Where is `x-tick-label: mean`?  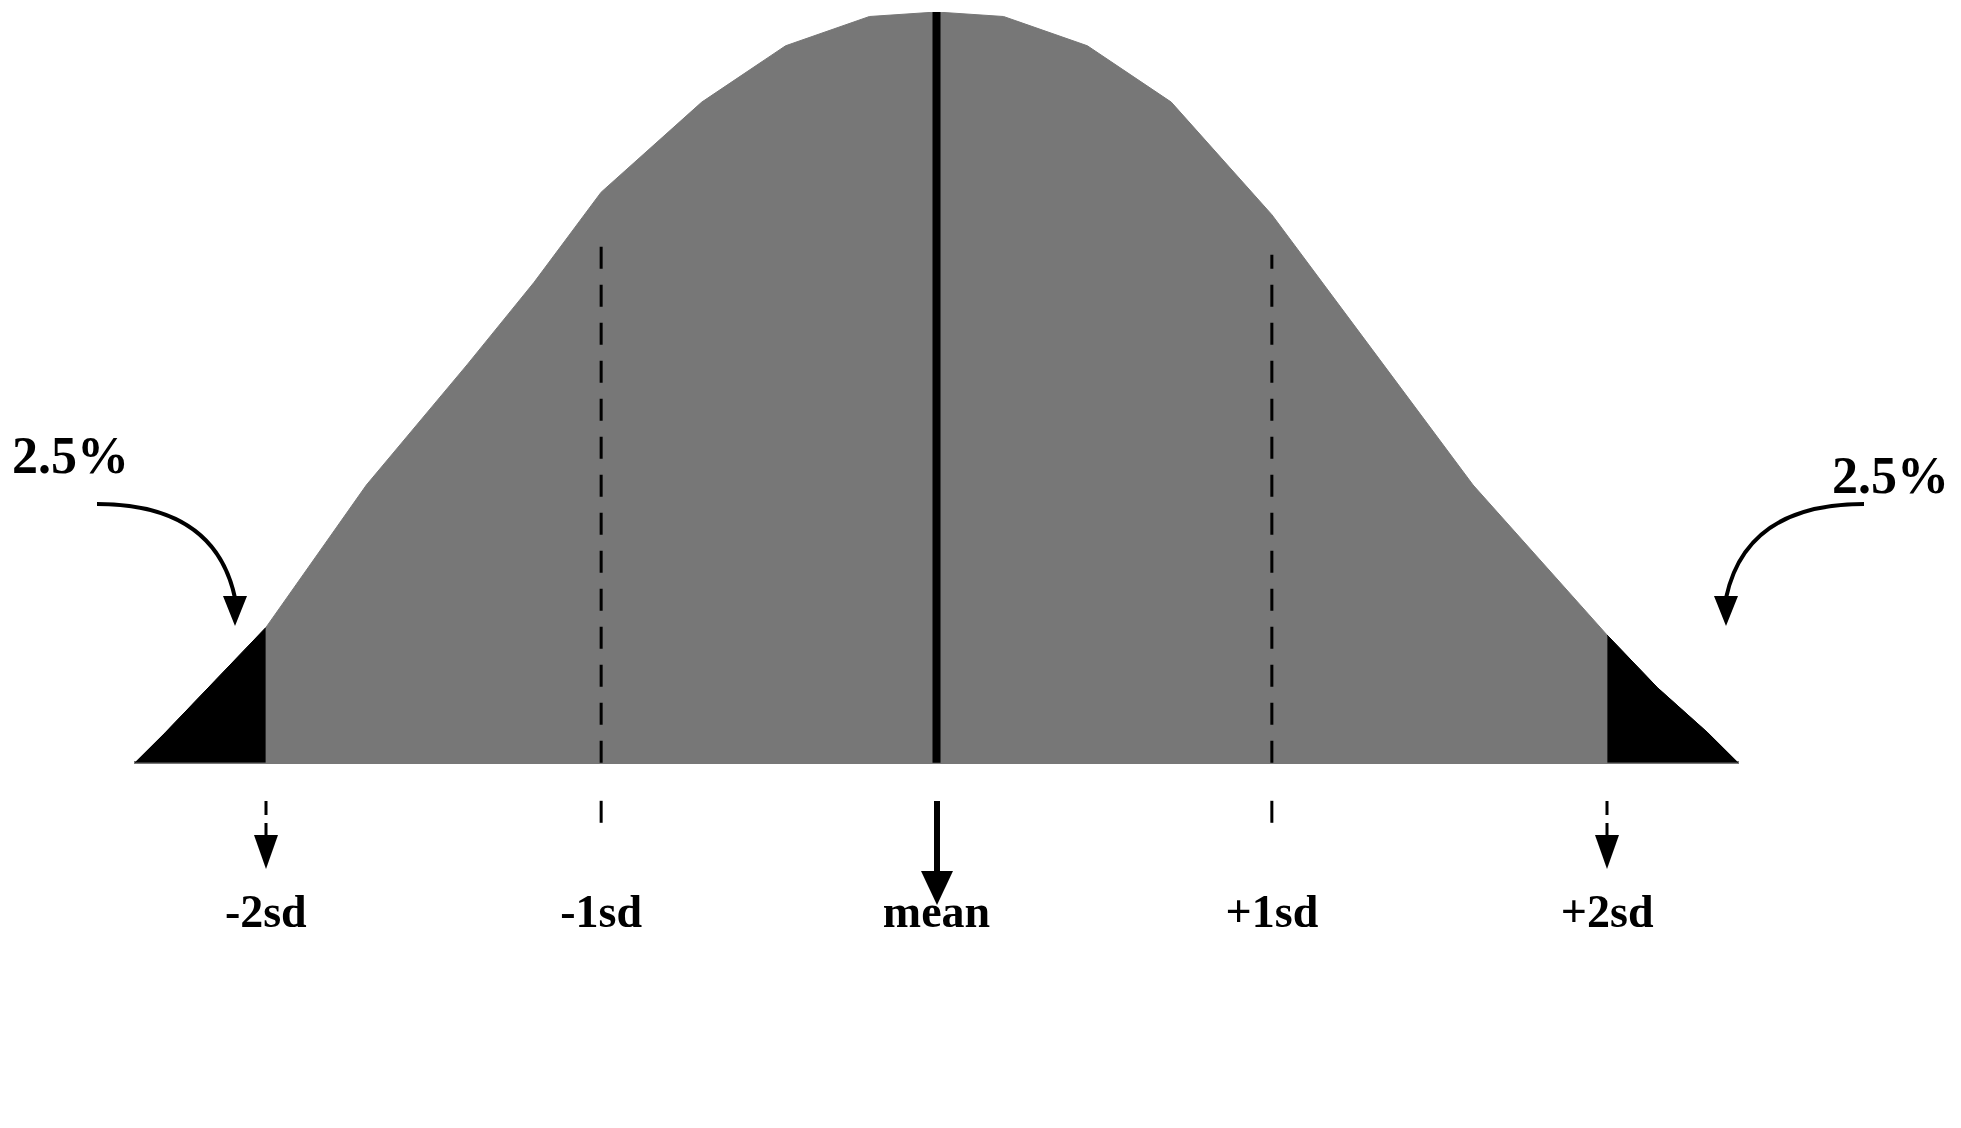
x-tick-label: mean is located at coordinates (936, 912).